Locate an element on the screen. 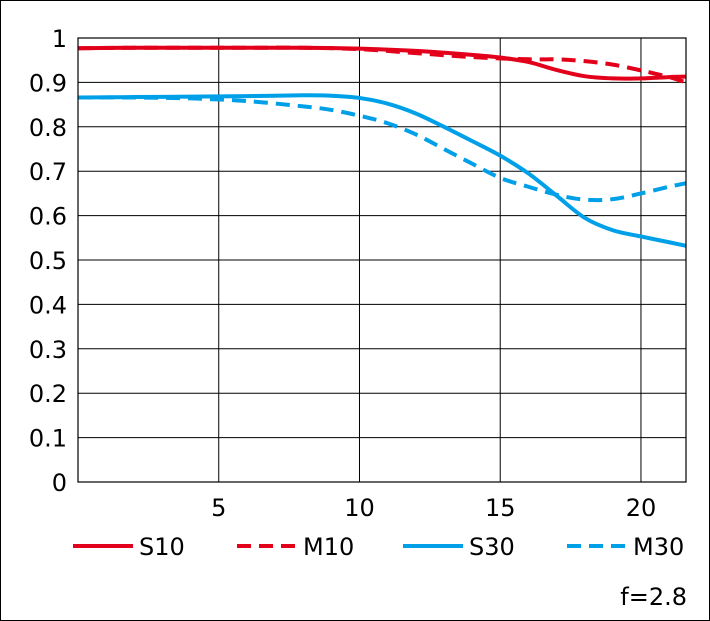 The height and width of the screenshot is (621, 710). y-tick-label: 1 is located at coordinates (59, 39).